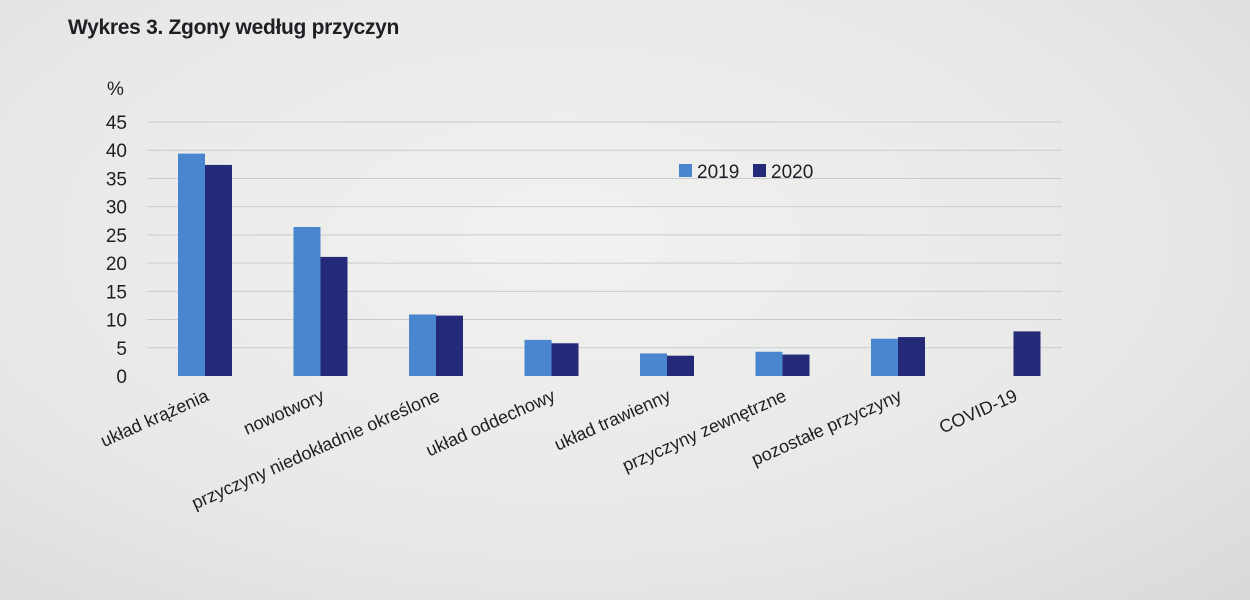 The height and width of the screenshot is (600, 1250). What do you see at coordinates (115, 89) in the screenshot?
I see `y-axis-unit-label: %` at bounding box center [115, 89].